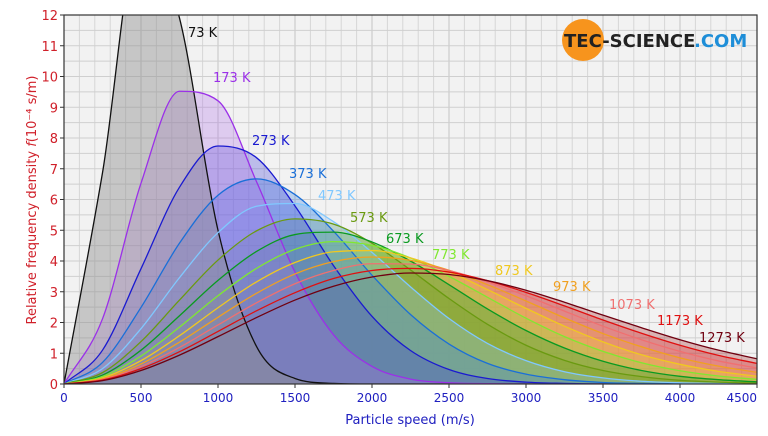 The width and height of the screenshot is (768, 436). Describe the element at coordinates (720, 41) in the screenshot. I see `logo-text-accent: .COM` at that location.